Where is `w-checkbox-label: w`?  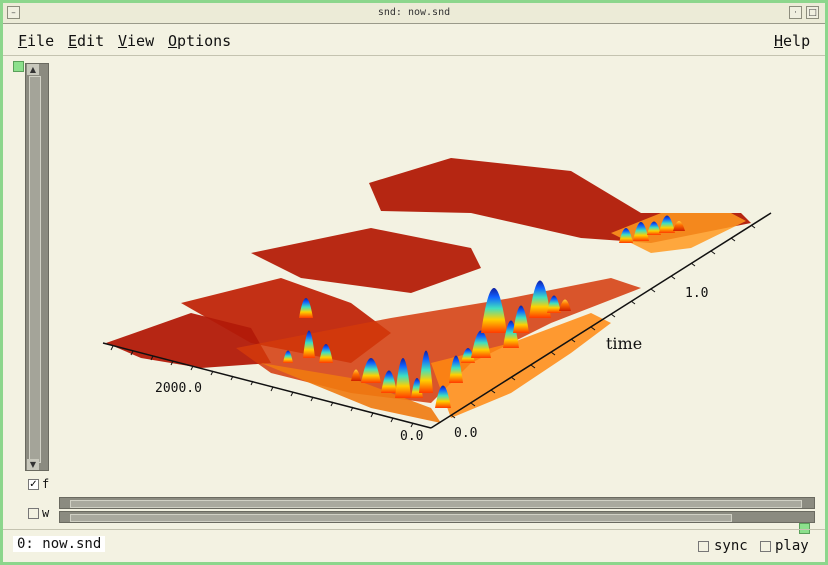
w-checkbox-label: w is located at coordinates (46, 513).